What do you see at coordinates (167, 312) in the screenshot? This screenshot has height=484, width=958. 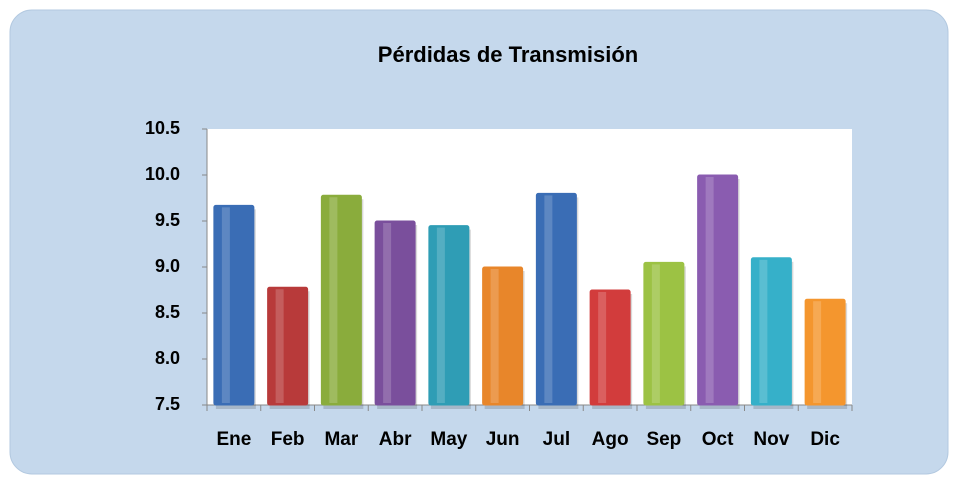 I see `y-tick-label: 8.5` at bounding box center [167, 312].